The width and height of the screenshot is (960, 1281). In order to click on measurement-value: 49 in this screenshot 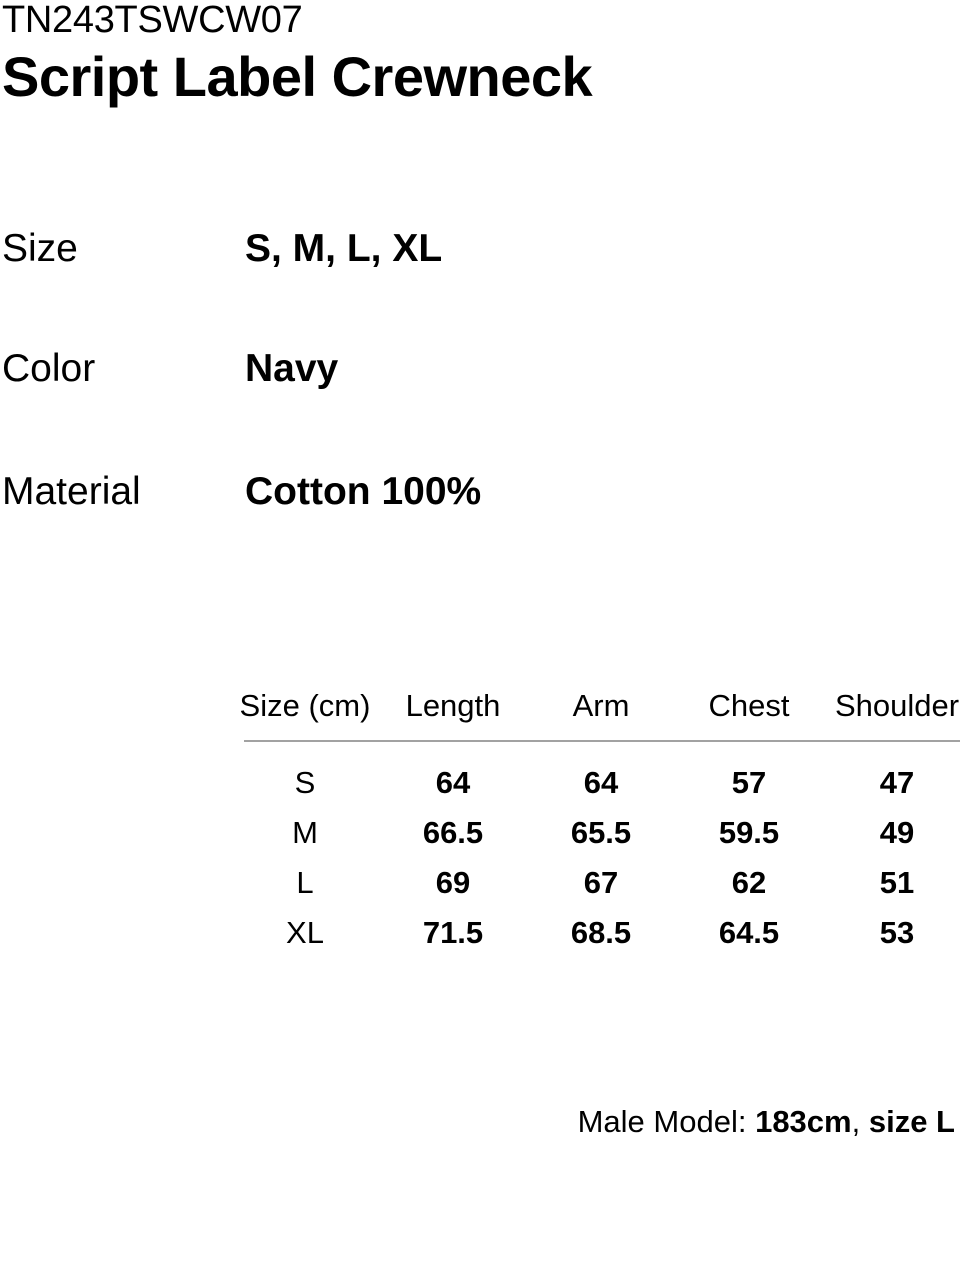, I will do `click(897, 832)`.